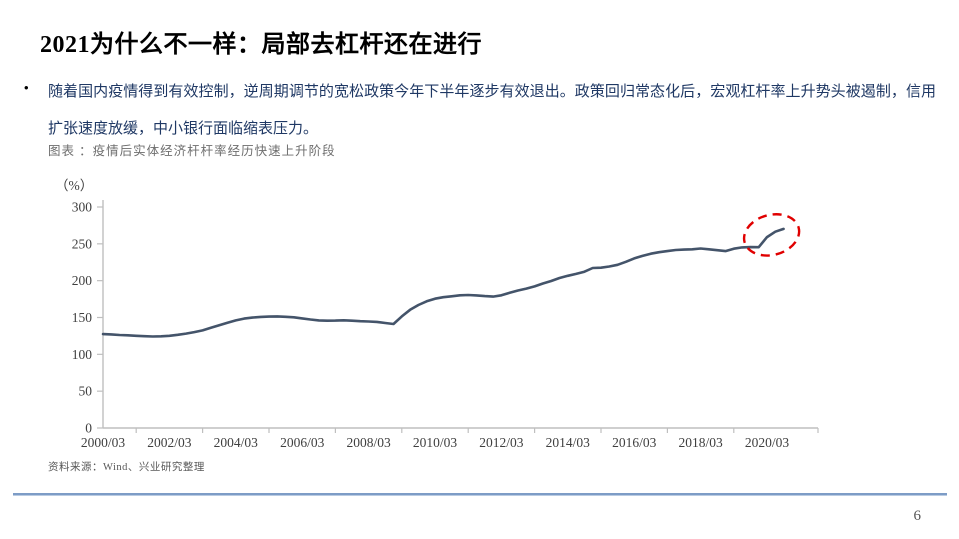 Image resolution: width=959 pixels, height=539 pixels. Describe the element at coordinates (86, 391) in the screenshot. I see `y-tick-label: 50` at that location.